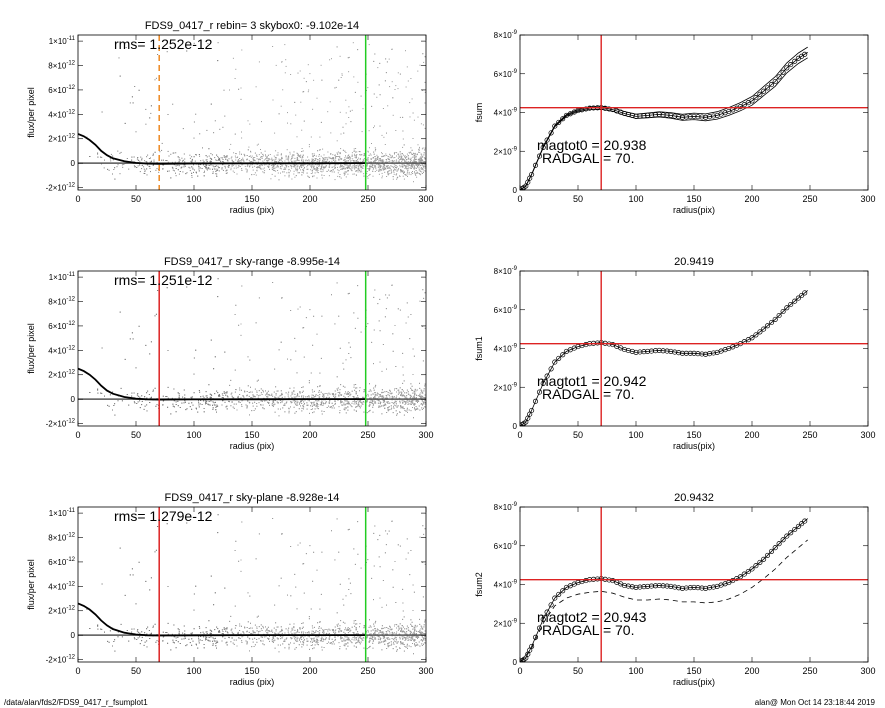 Image resolution: width=885 pixels, height=708 pixels. What do you see at coordinates (795, 61) in the screenshot?
I see `fsum-point` at bounding box center [795, 61].